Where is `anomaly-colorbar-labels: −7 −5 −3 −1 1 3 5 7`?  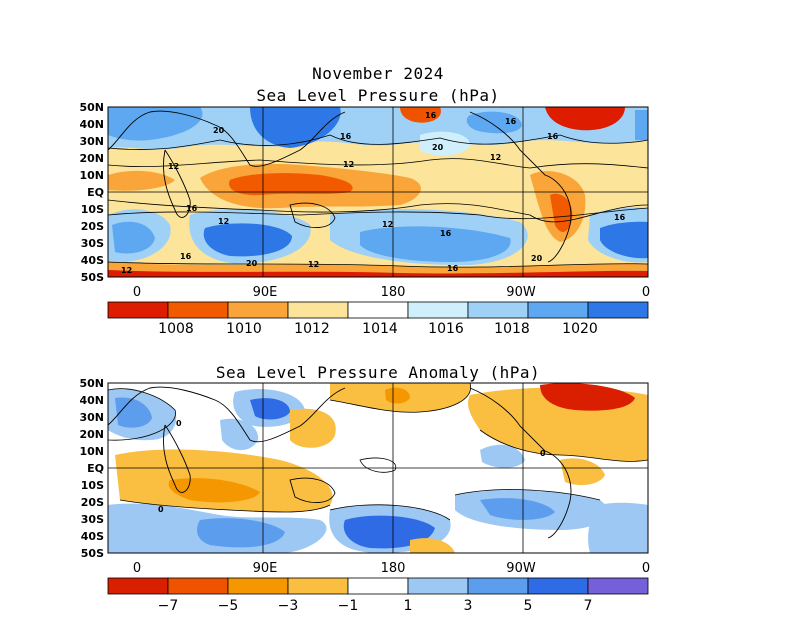 anomaly-colorbar-labels: −7 −5 −3 −1 1 3 5 7 is located at coordinates (375, 606).